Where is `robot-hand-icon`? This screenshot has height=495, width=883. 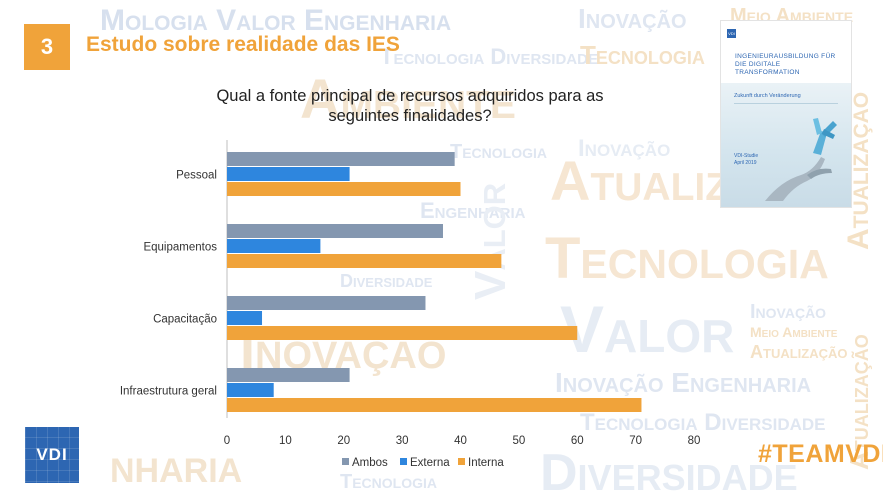 robot-hand-icon is located at coordinates (801, 159).